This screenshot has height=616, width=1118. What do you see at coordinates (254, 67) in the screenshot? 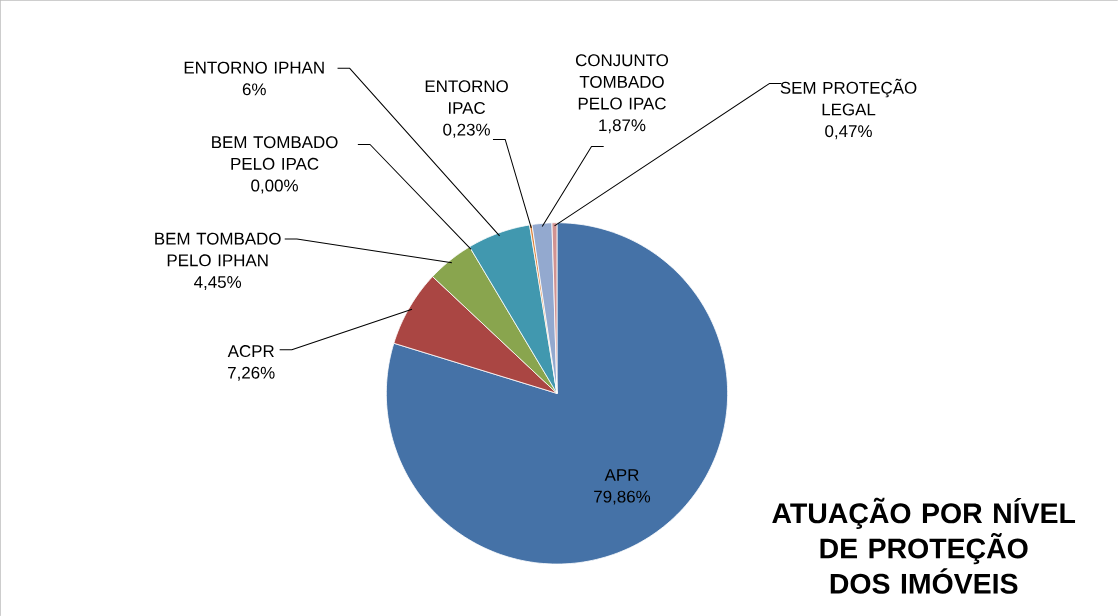
I see `slice-label: ENTORNO IPHAN` at bounding box center [254, 67].